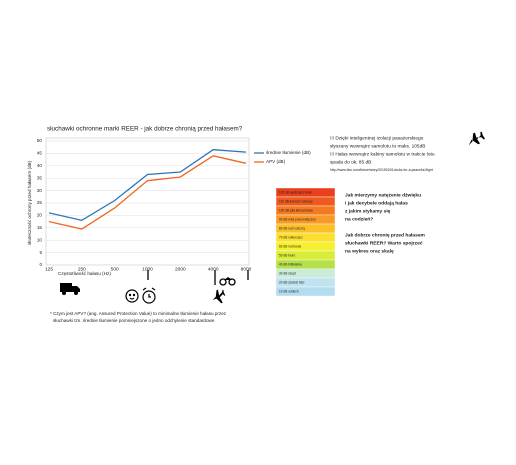 The width and height of the screenshot is (516, 465). I want to click on y-tick-label: 40, so click(40, 165).